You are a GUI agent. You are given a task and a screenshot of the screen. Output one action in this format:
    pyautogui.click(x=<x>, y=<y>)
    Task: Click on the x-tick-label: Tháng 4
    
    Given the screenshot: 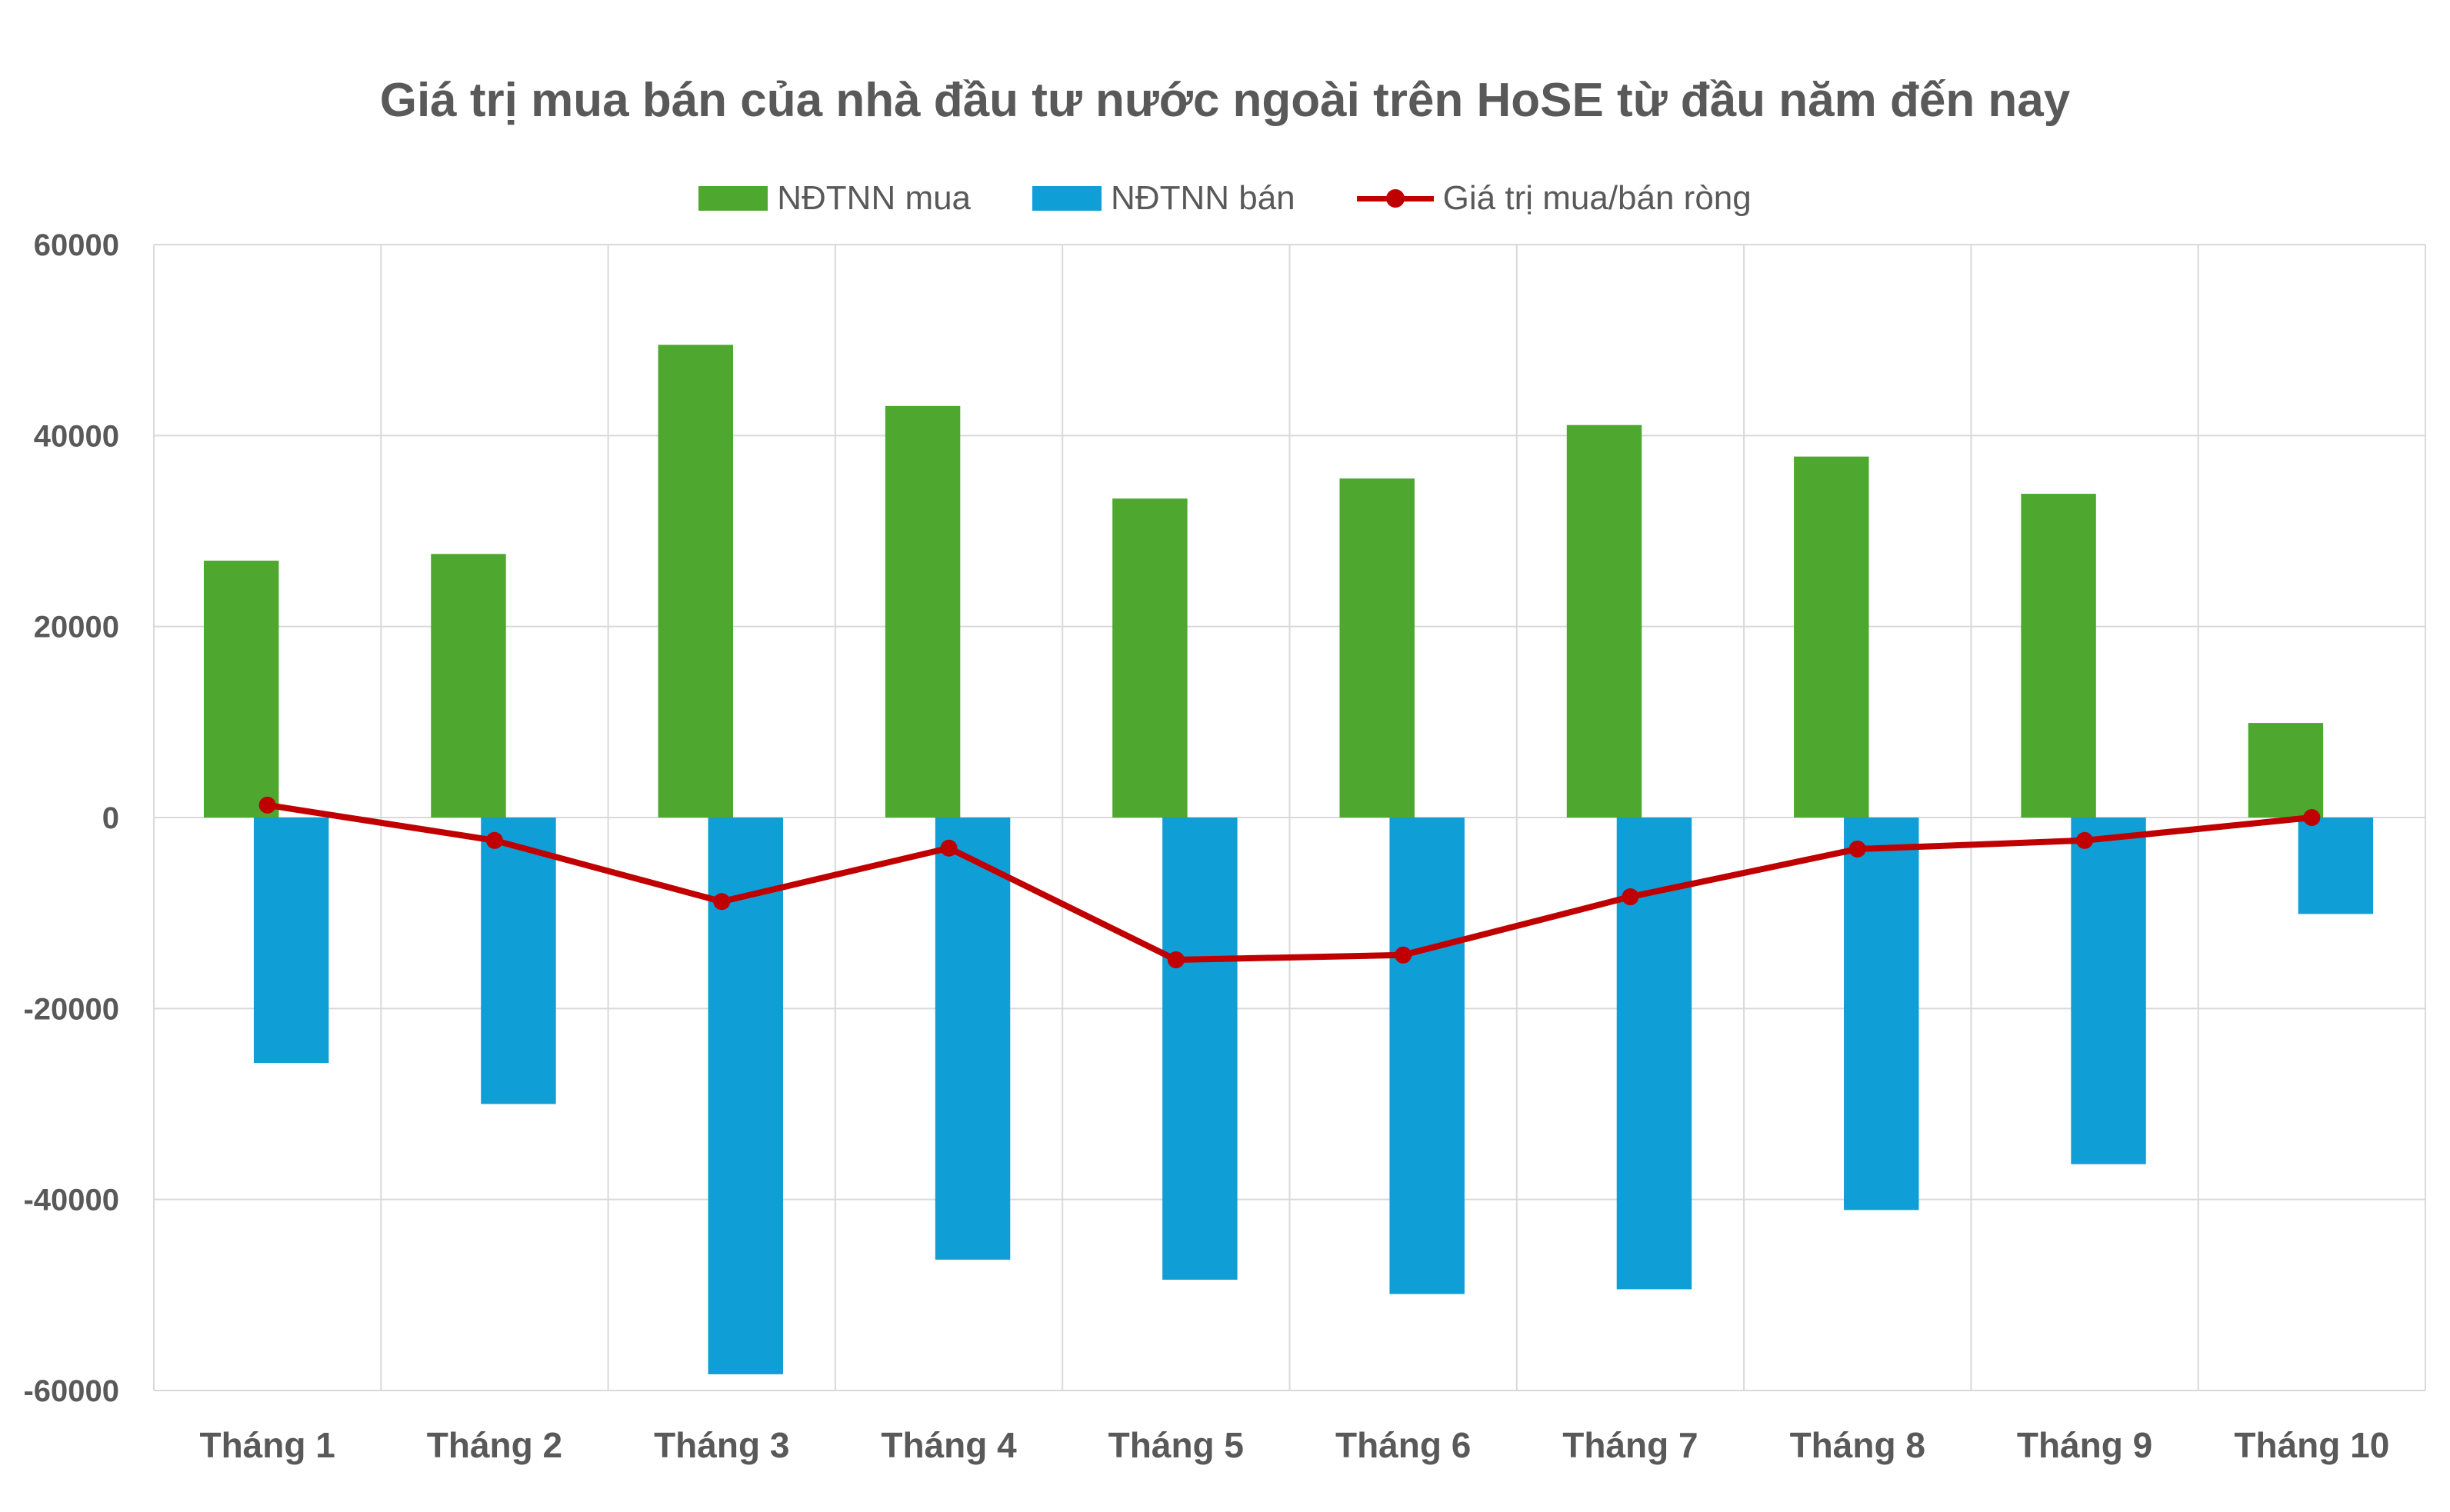 What is the action you would take?
    pyautogui.click(x=949, y=1445)
    